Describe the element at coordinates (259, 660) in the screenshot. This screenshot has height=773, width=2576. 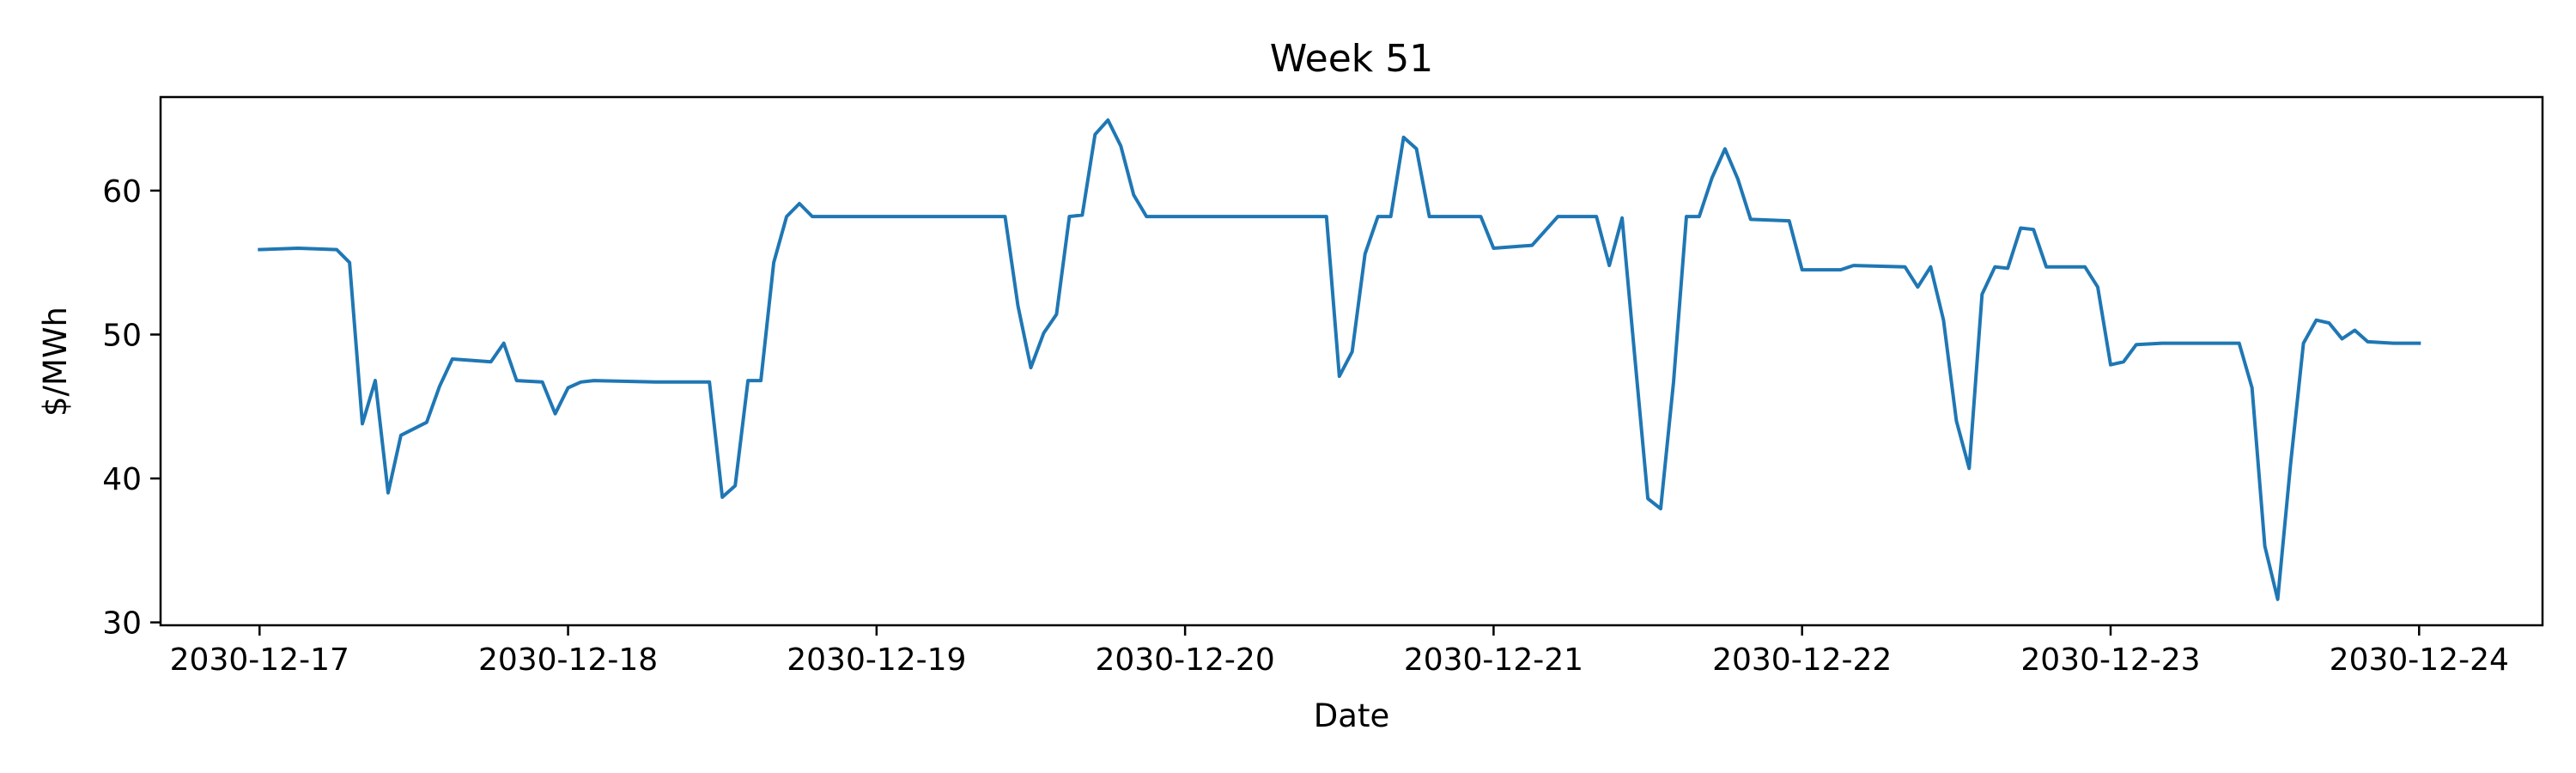
I see `x-tick-label: 2030-12-17` at that location.